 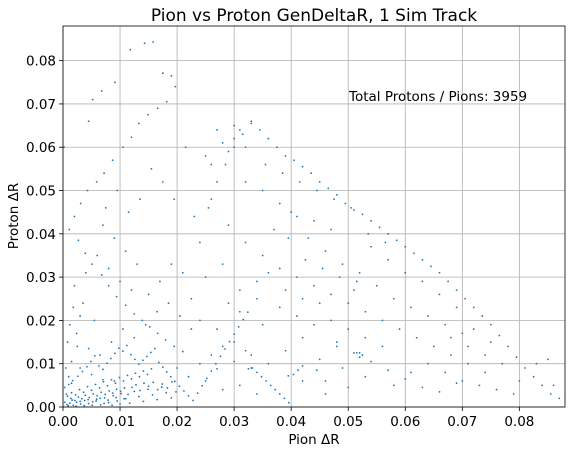 I want to click on y-tick-label: 0.02, so click(x=41, y=321).